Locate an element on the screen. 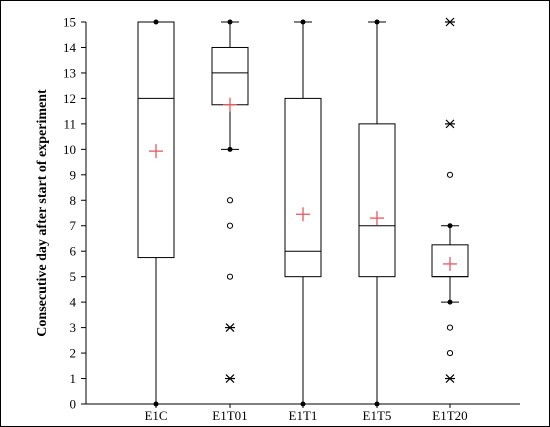 Image resolution: width=550 pixels, height=427 pixels. x-tick-label: E1T1 is located at coordinates (303, 415).